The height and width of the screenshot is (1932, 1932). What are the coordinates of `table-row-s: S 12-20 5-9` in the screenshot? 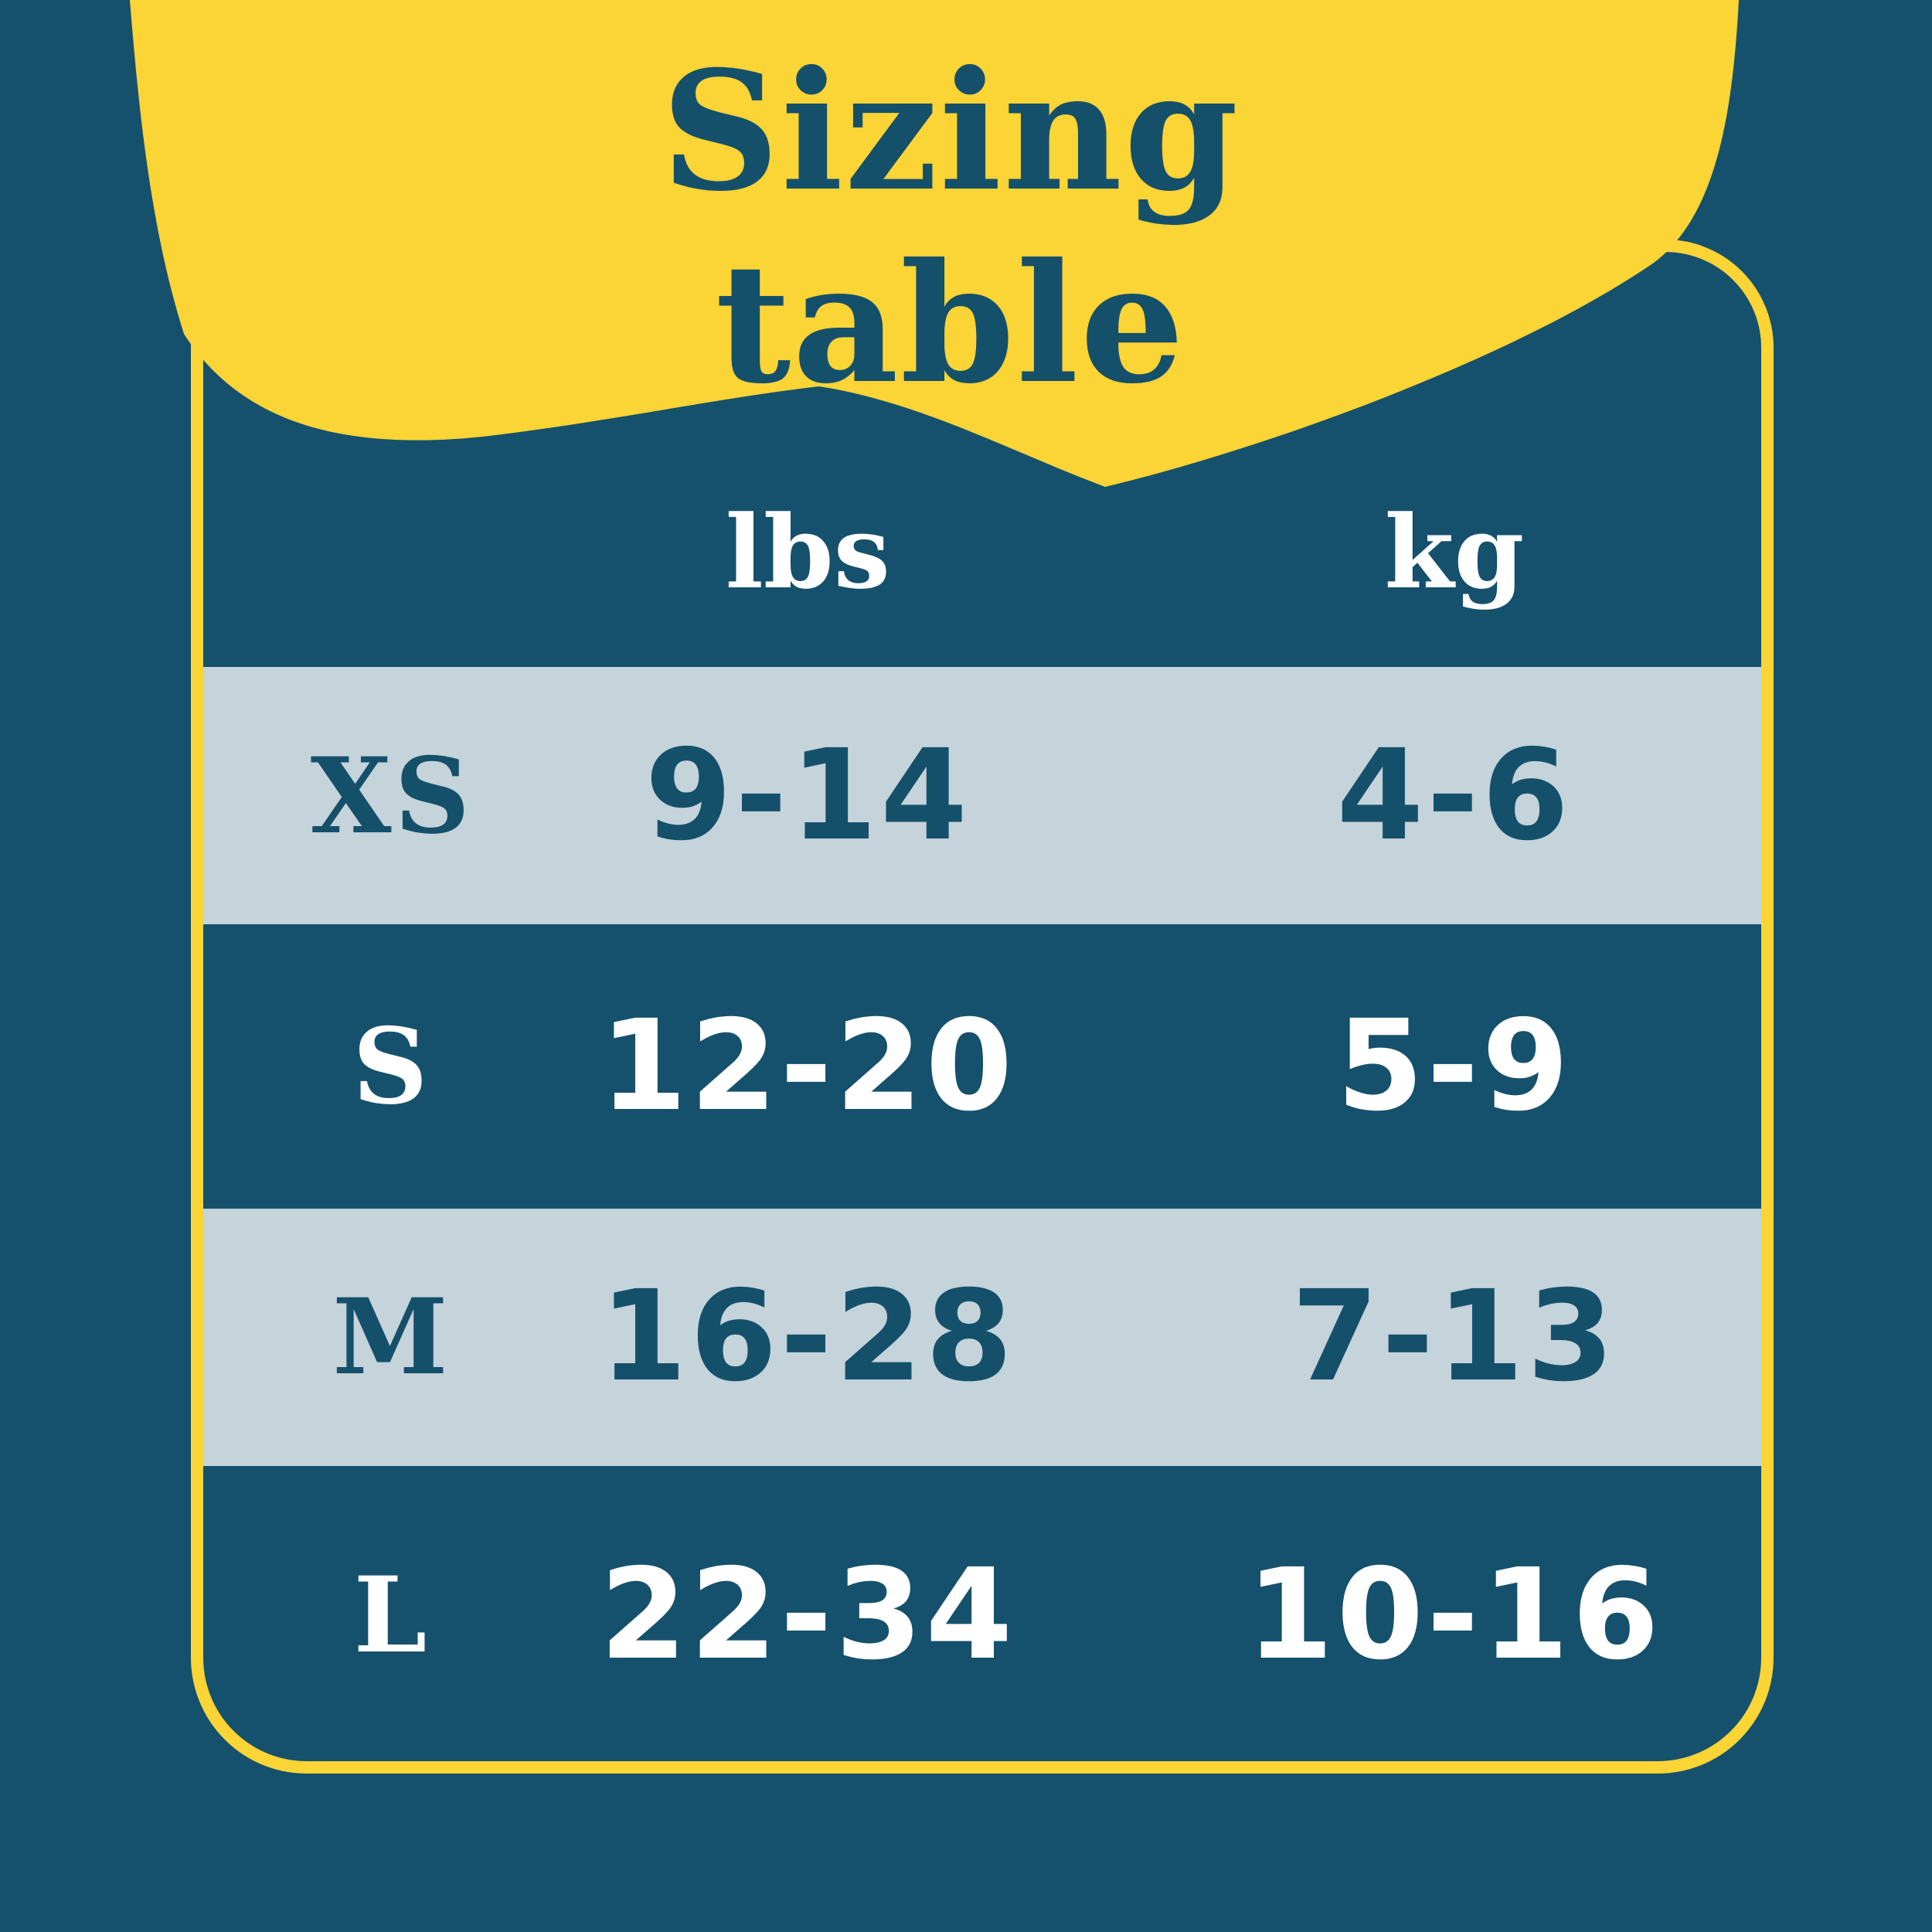 It's located at (982, 1066).